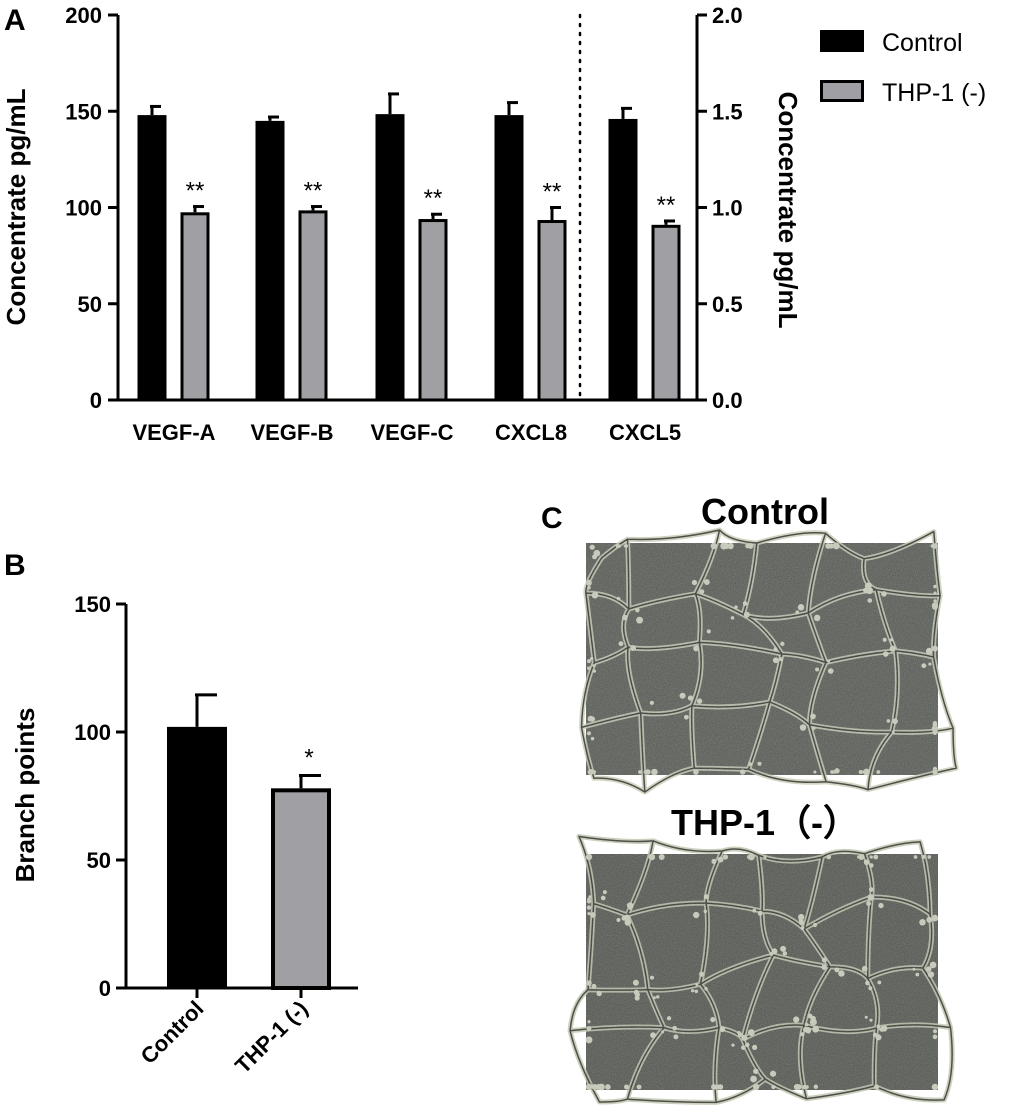 Image resolution: width=1020 pixels, height=1116 pixels. I want to click on right-y-tick-label: 0.0, so click(727, 400).